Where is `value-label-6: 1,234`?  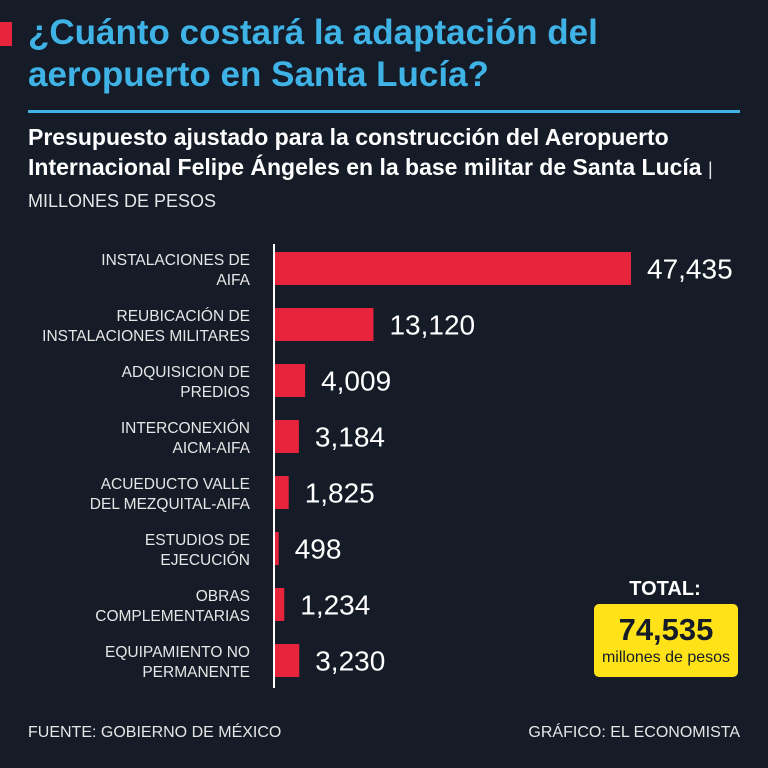
value-label-6: 1,234 is located at coordinates (335, 605).